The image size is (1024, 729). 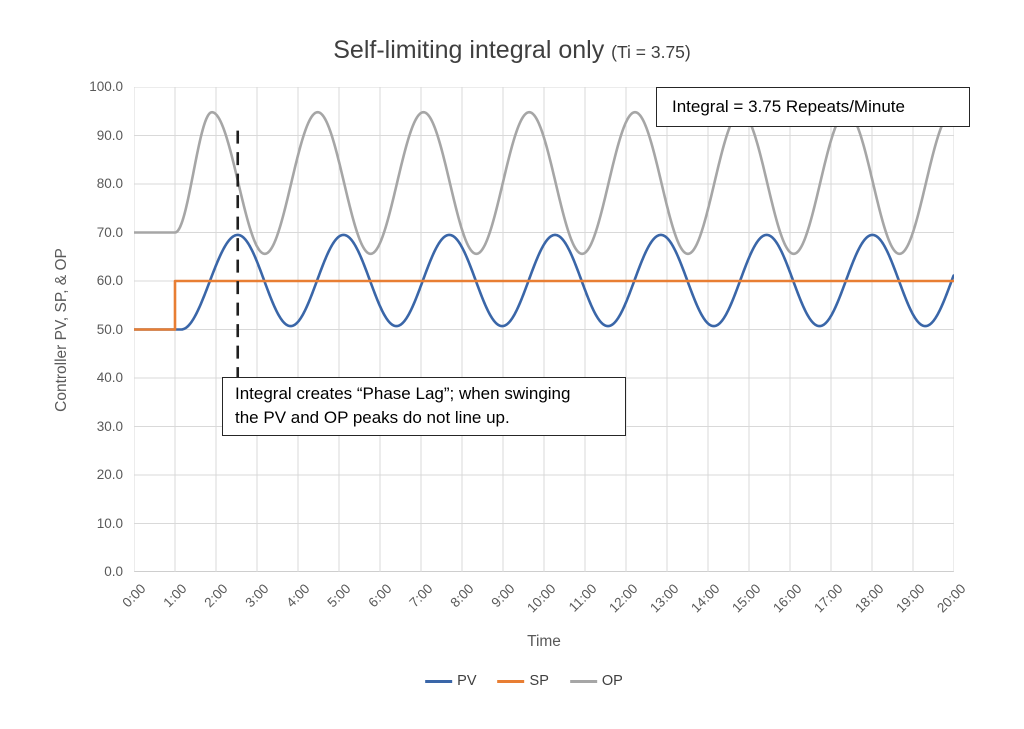 What do you see at coordinates (539, 681) in the screenshot?
I see `legend-label-sp: SP` at bounding box center [539, 681].